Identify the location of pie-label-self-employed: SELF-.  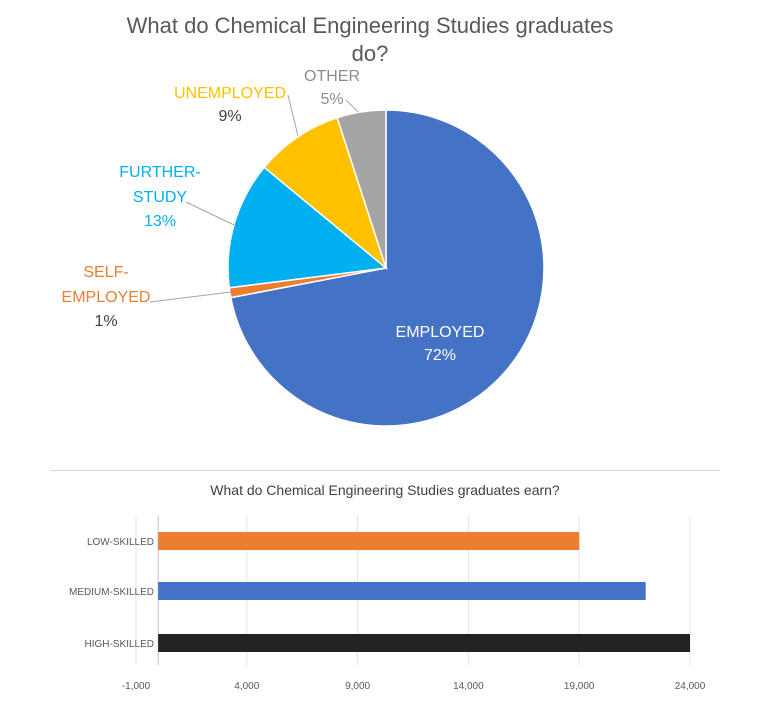
(105, 272).